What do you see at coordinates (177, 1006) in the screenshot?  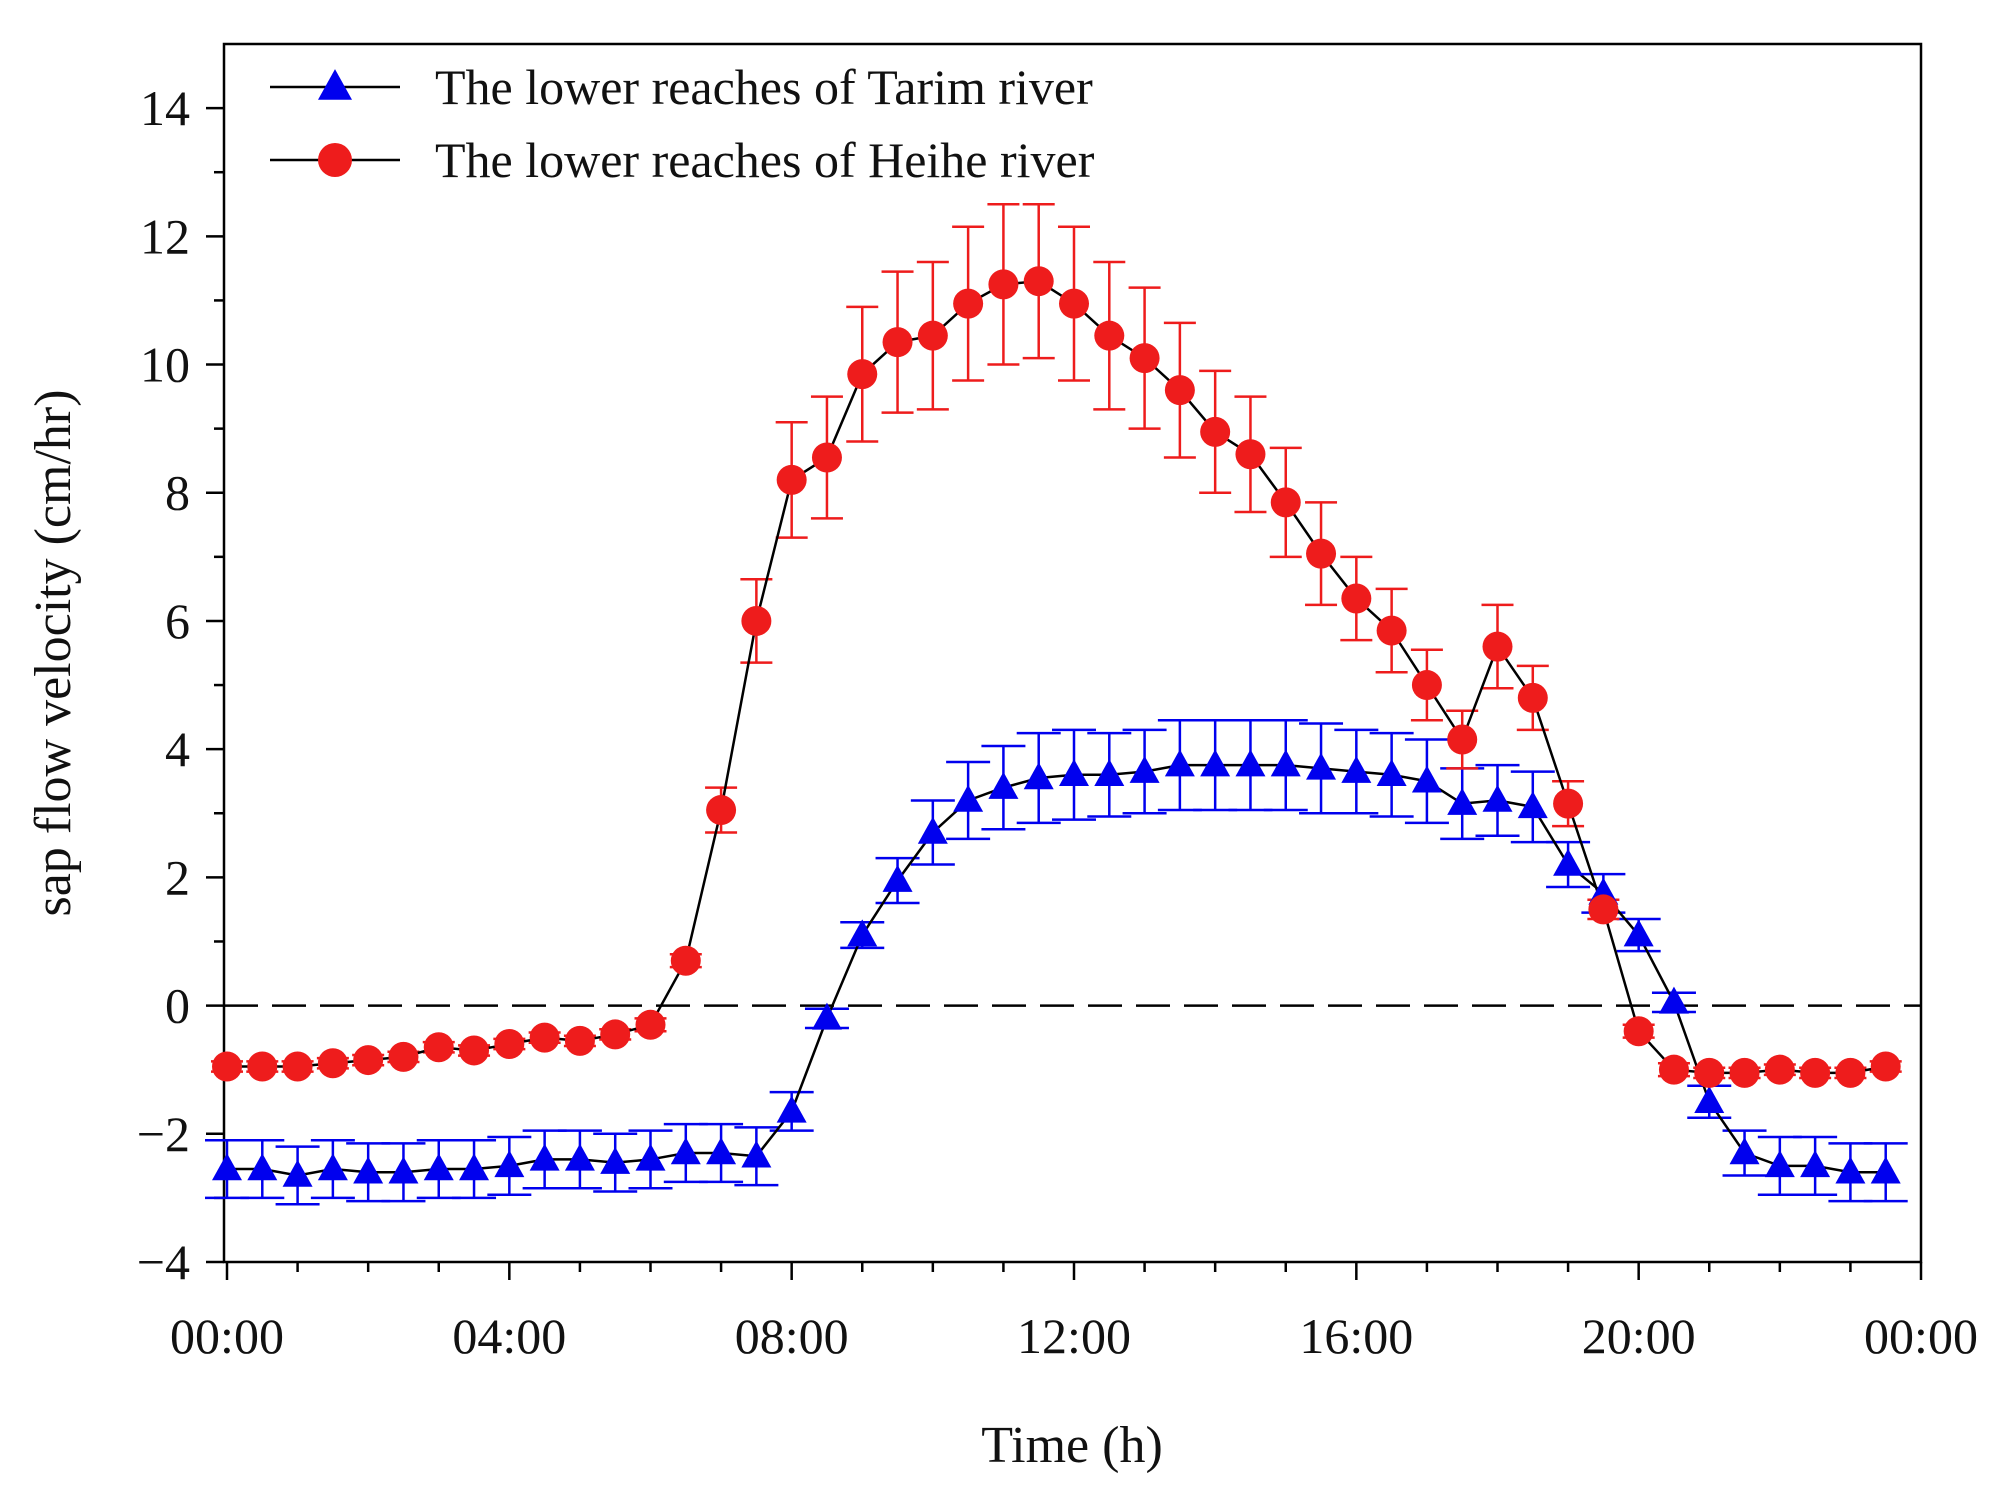 I see `y-tick-label: 0` at bounding box center [177, 1006].